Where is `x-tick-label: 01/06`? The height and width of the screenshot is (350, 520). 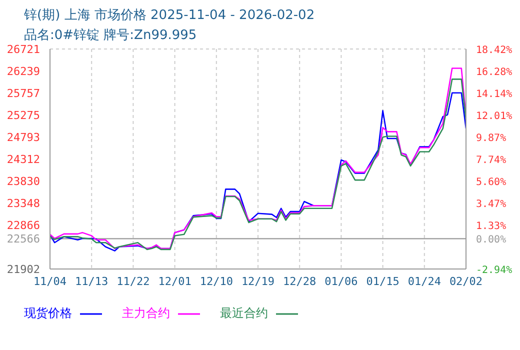 x-tick-label: 01/06 is located at coordinates (341, 281).